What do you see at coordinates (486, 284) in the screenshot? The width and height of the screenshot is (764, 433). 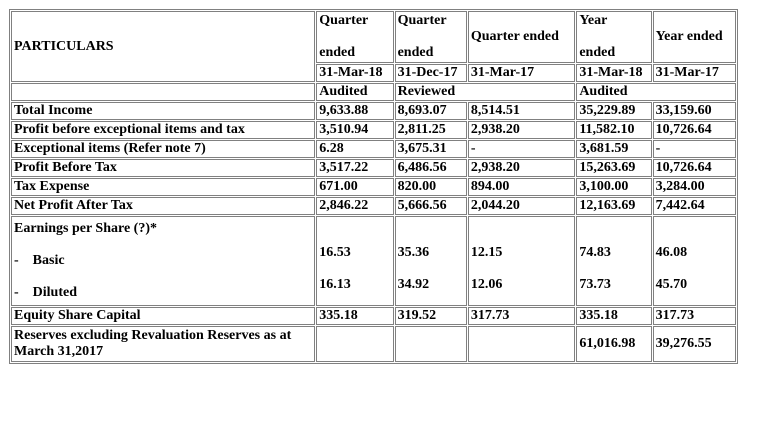 I see `eps-diluted-value: 12.06` at bounding box center [486, 284].